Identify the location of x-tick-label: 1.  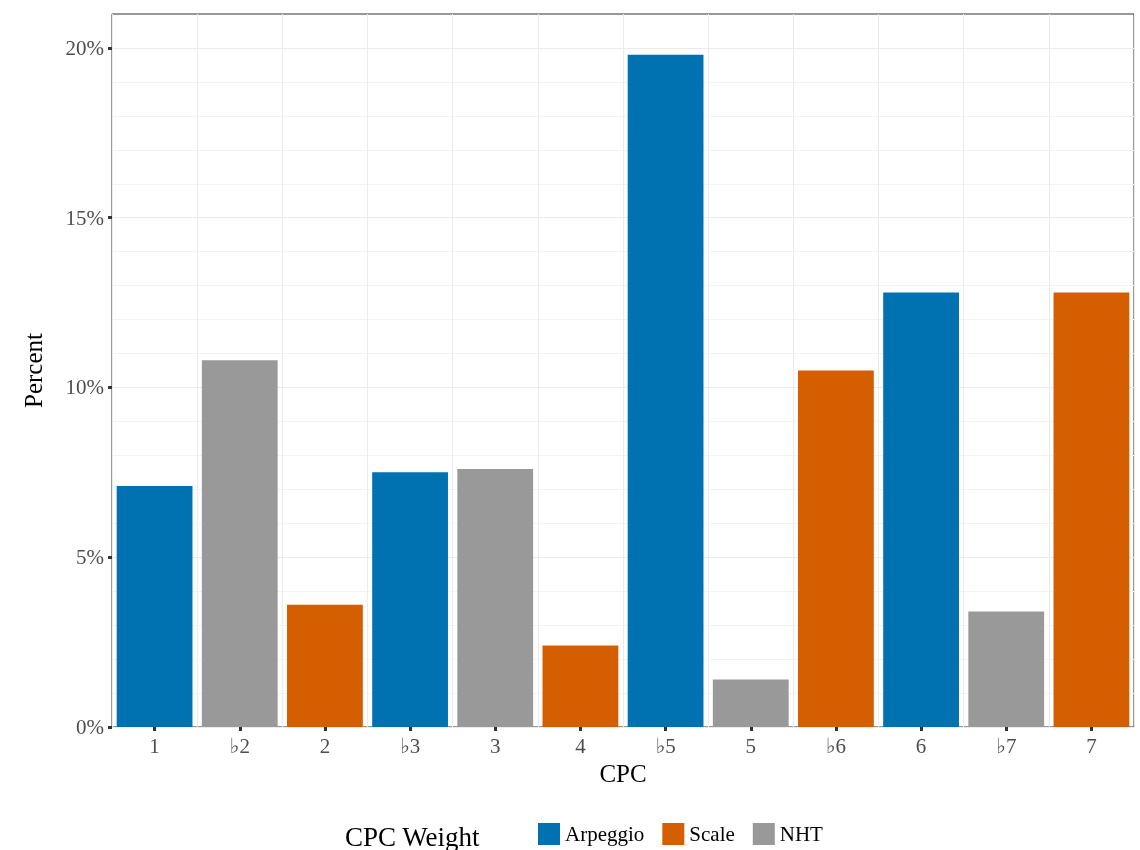
(154, 745).